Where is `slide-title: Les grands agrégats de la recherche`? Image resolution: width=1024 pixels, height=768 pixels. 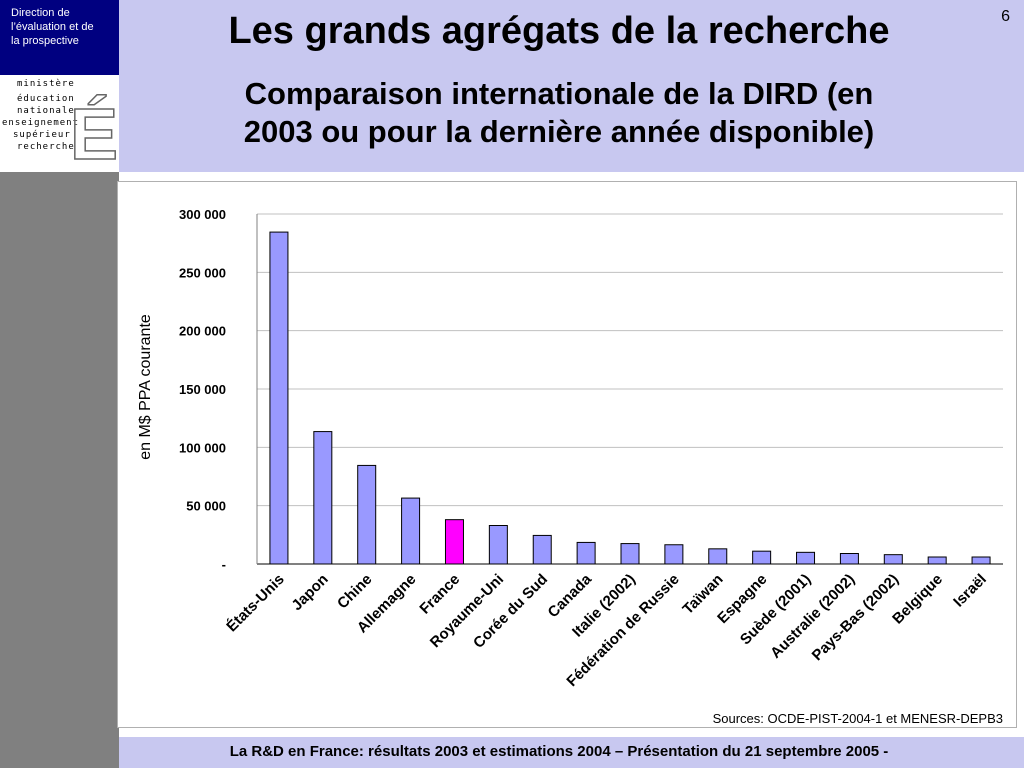 slide-title: Les grands agrégats de la recherche is located at coordinates (559, 31).